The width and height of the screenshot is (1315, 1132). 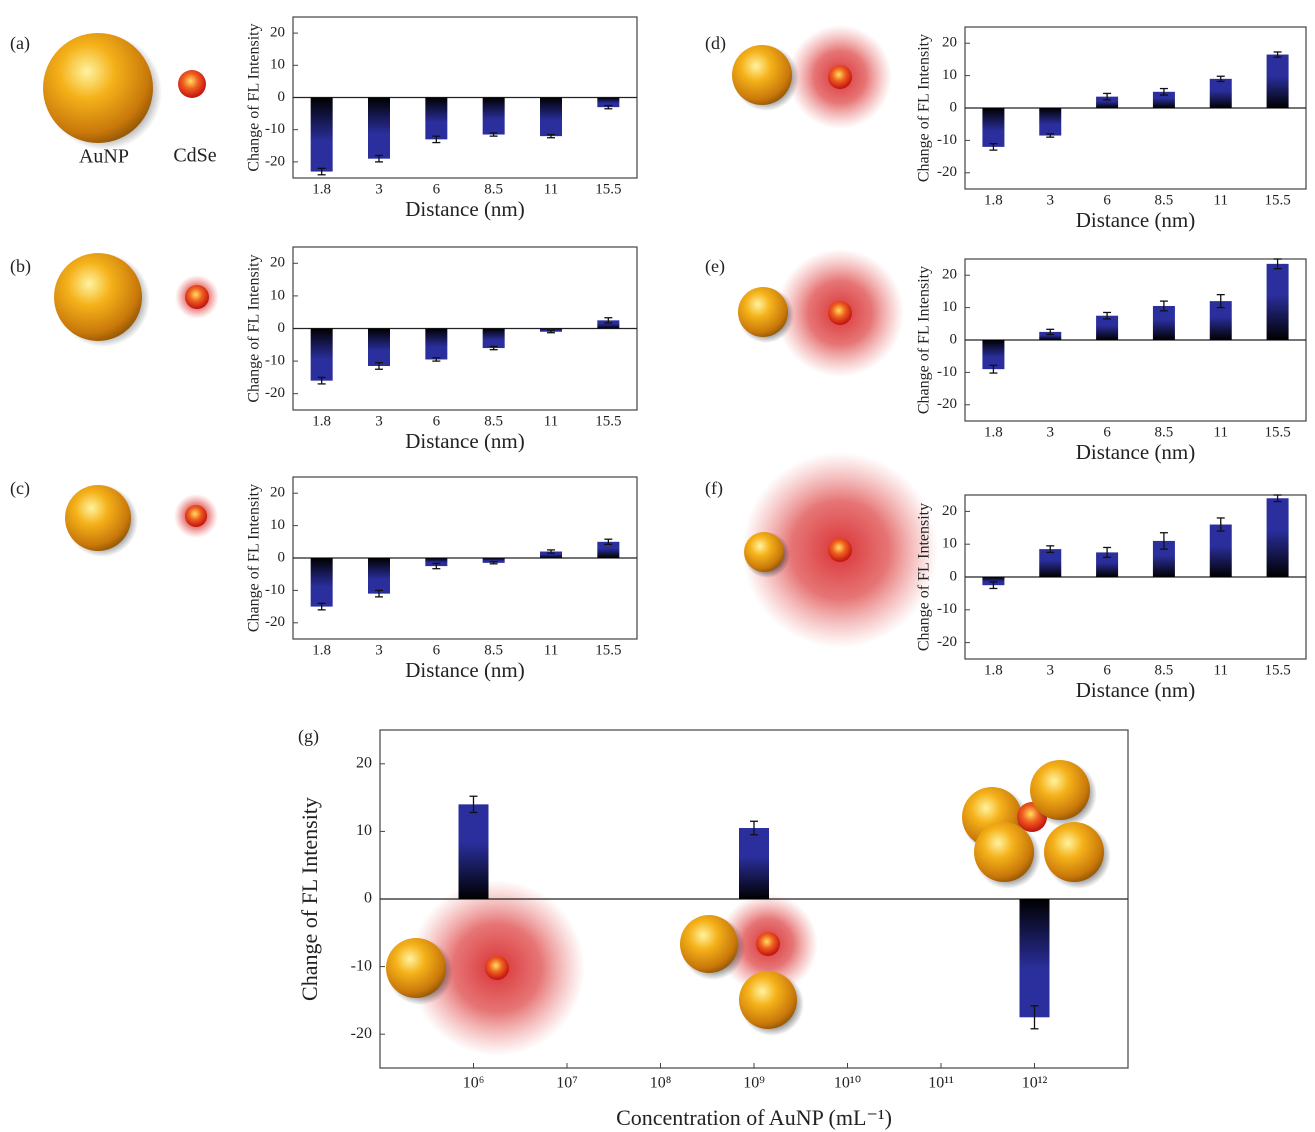 I want to click on panel-label: (g), so click(x=308, y=736).